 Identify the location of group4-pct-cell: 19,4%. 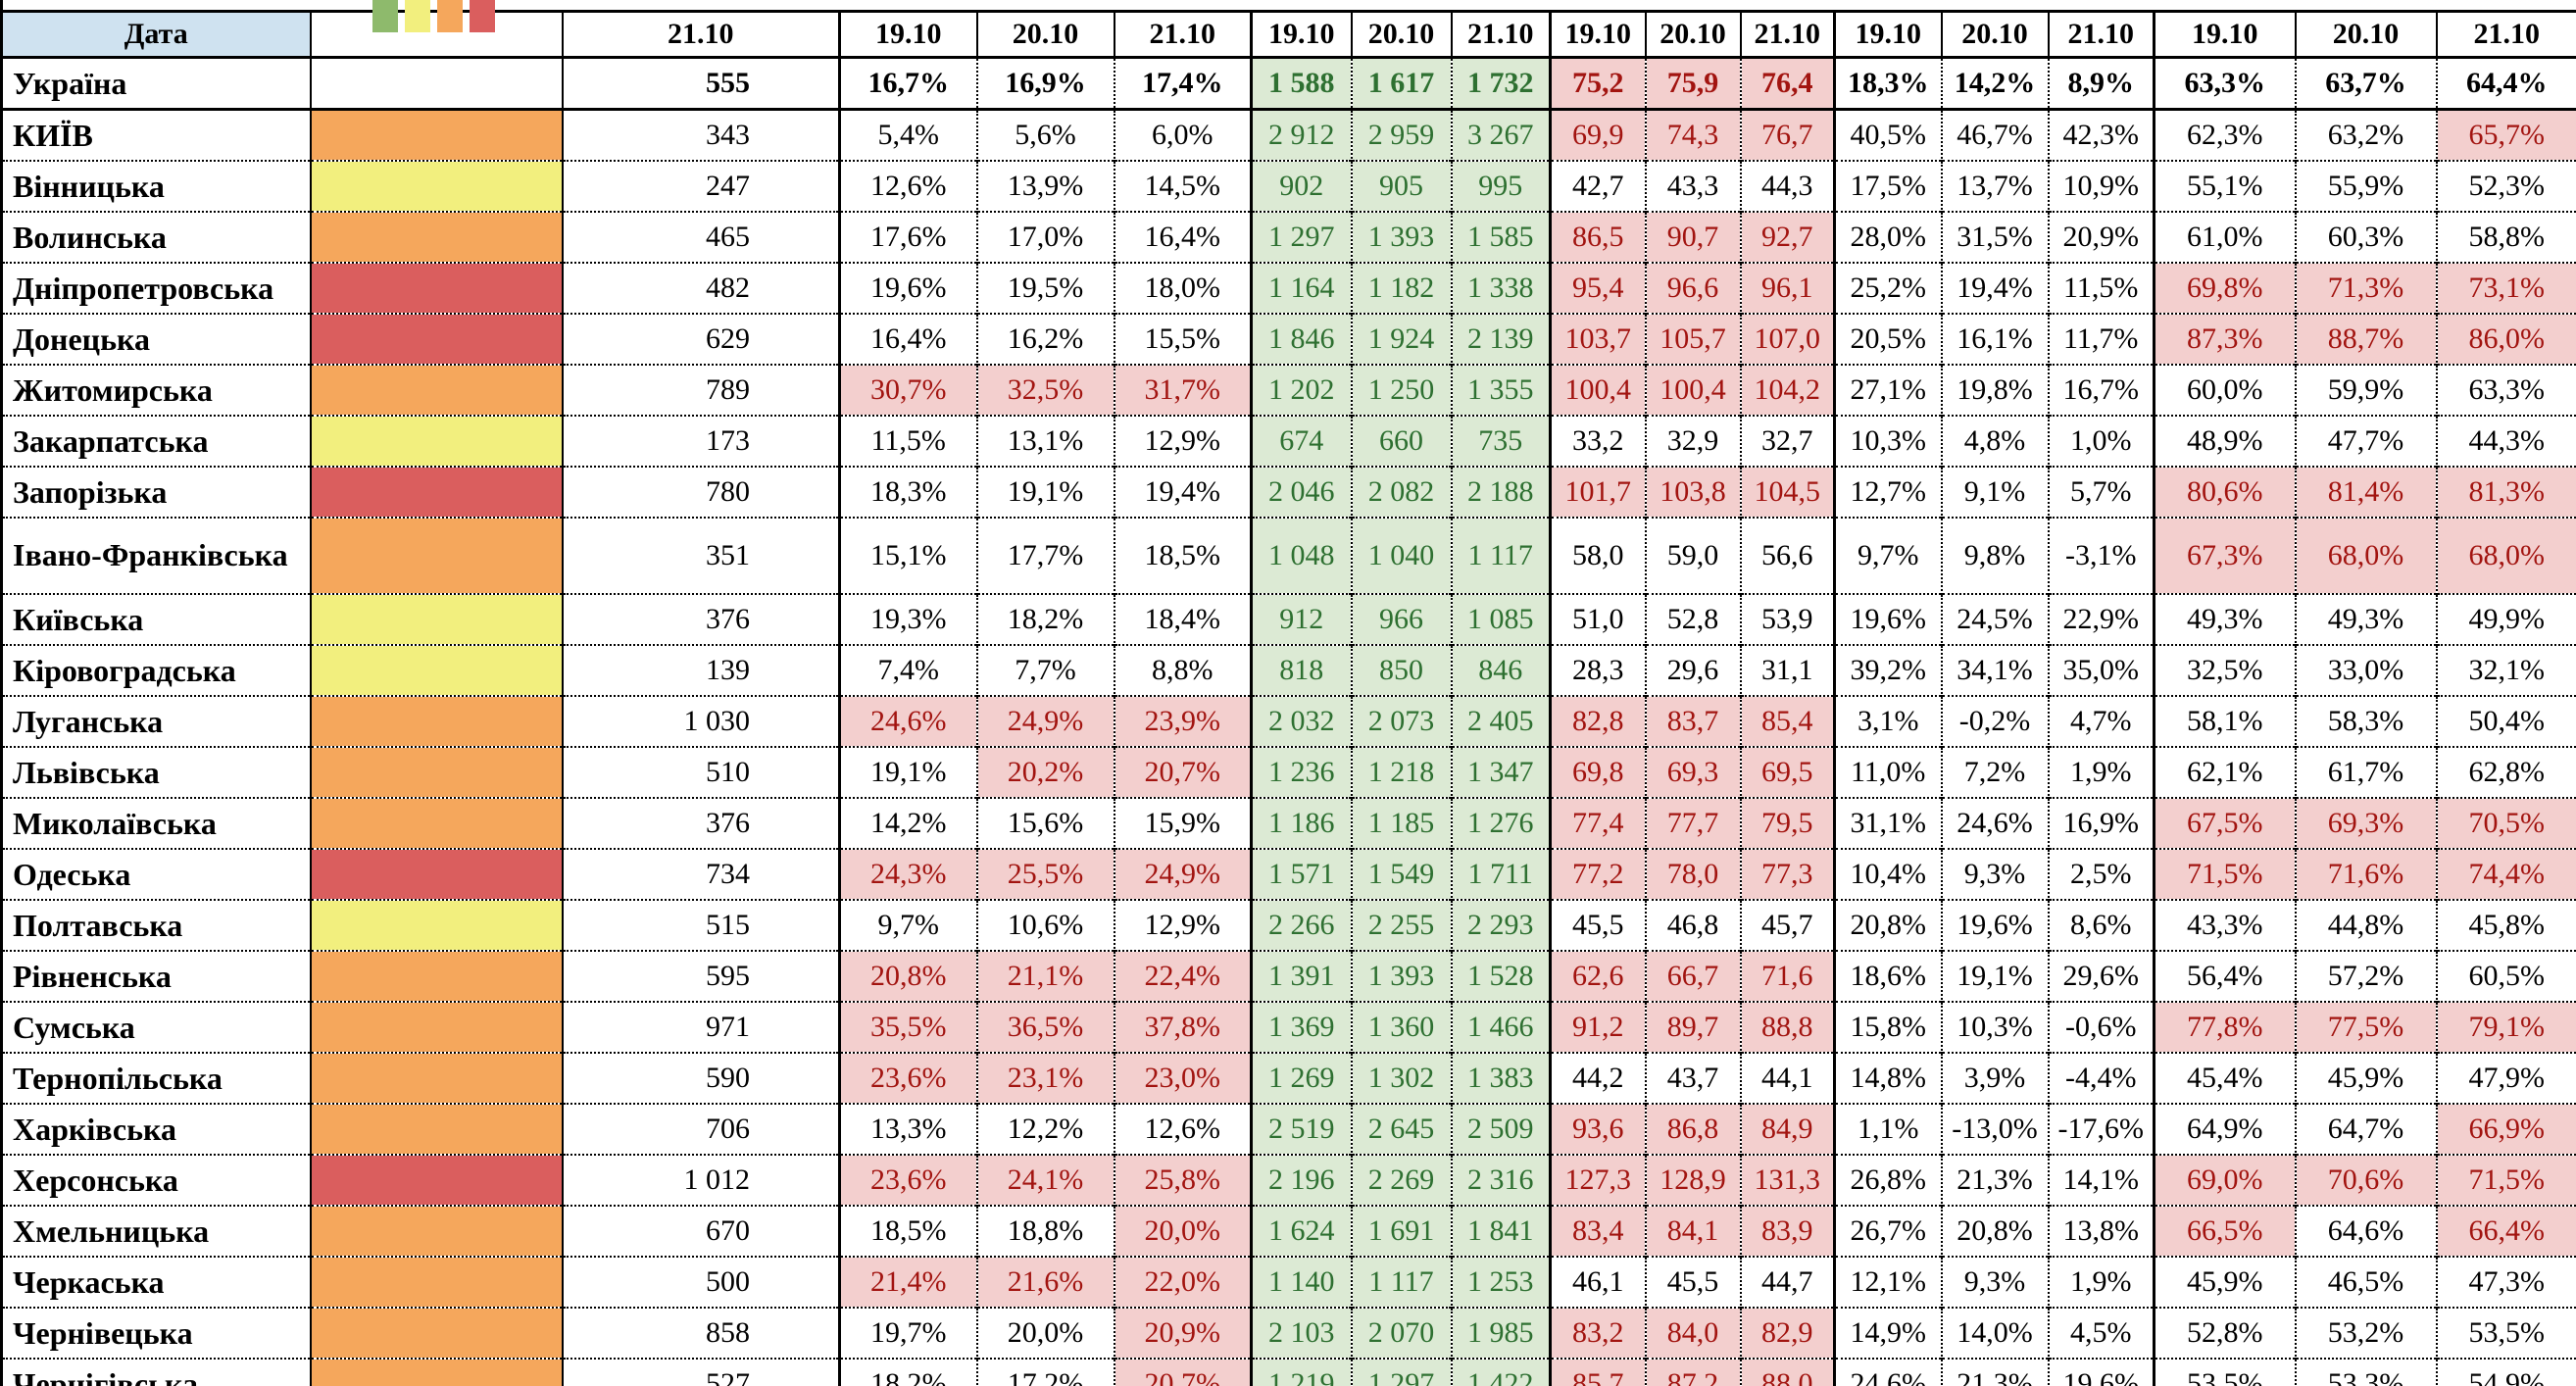
(1994, 288).